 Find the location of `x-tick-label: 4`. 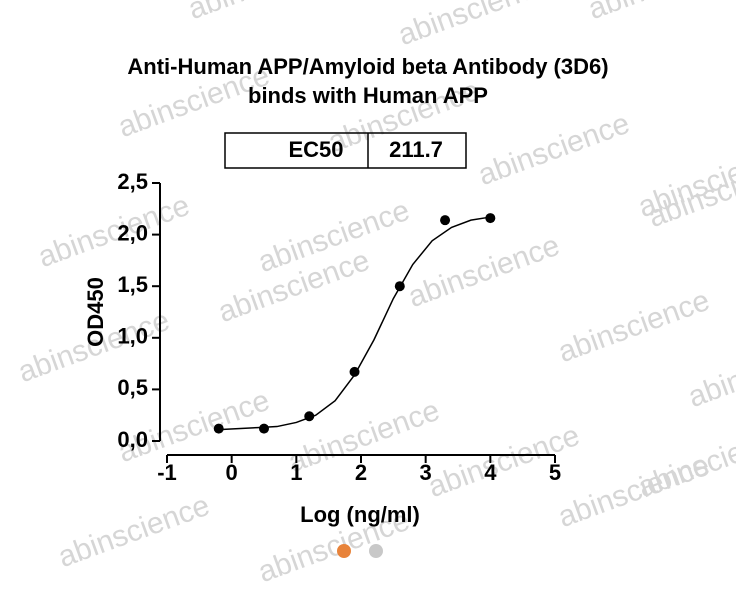

x-tick-label: 4 is located at coordinates (490, 472).